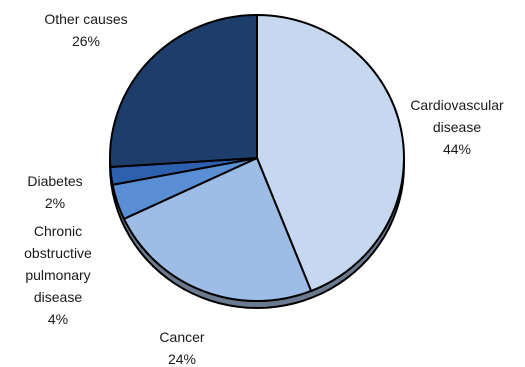  I want to click on slice-label-cardiovascular-disease: Cardiovascular disease 44%, so click(457, 127).